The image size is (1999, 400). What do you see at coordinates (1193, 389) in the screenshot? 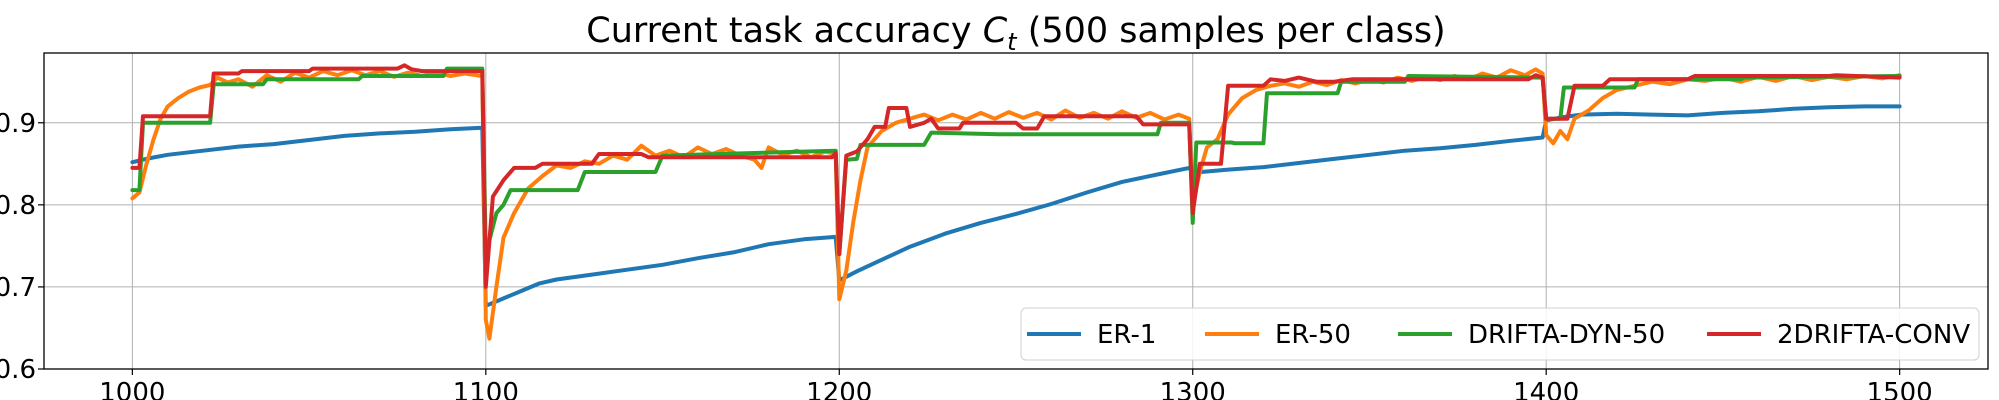
I see `x-tick-label: 1300` at bounding box center [1193, 389].